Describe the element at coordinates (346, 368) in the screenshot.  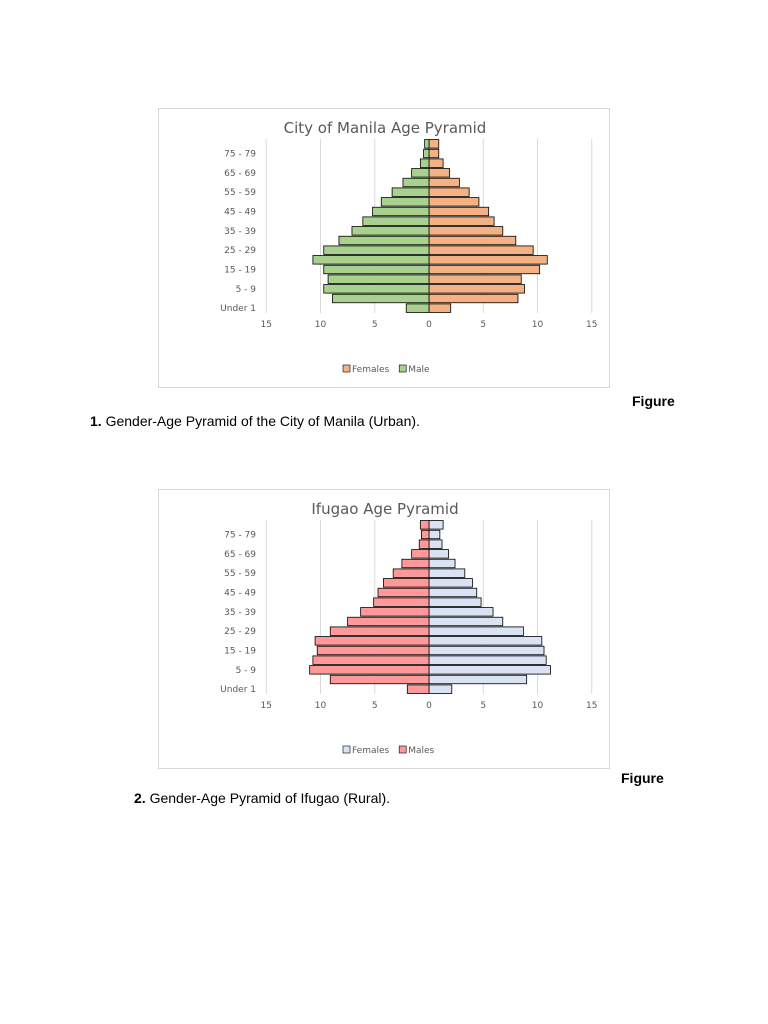
I see `manila-legend-swatch-females` at that location.